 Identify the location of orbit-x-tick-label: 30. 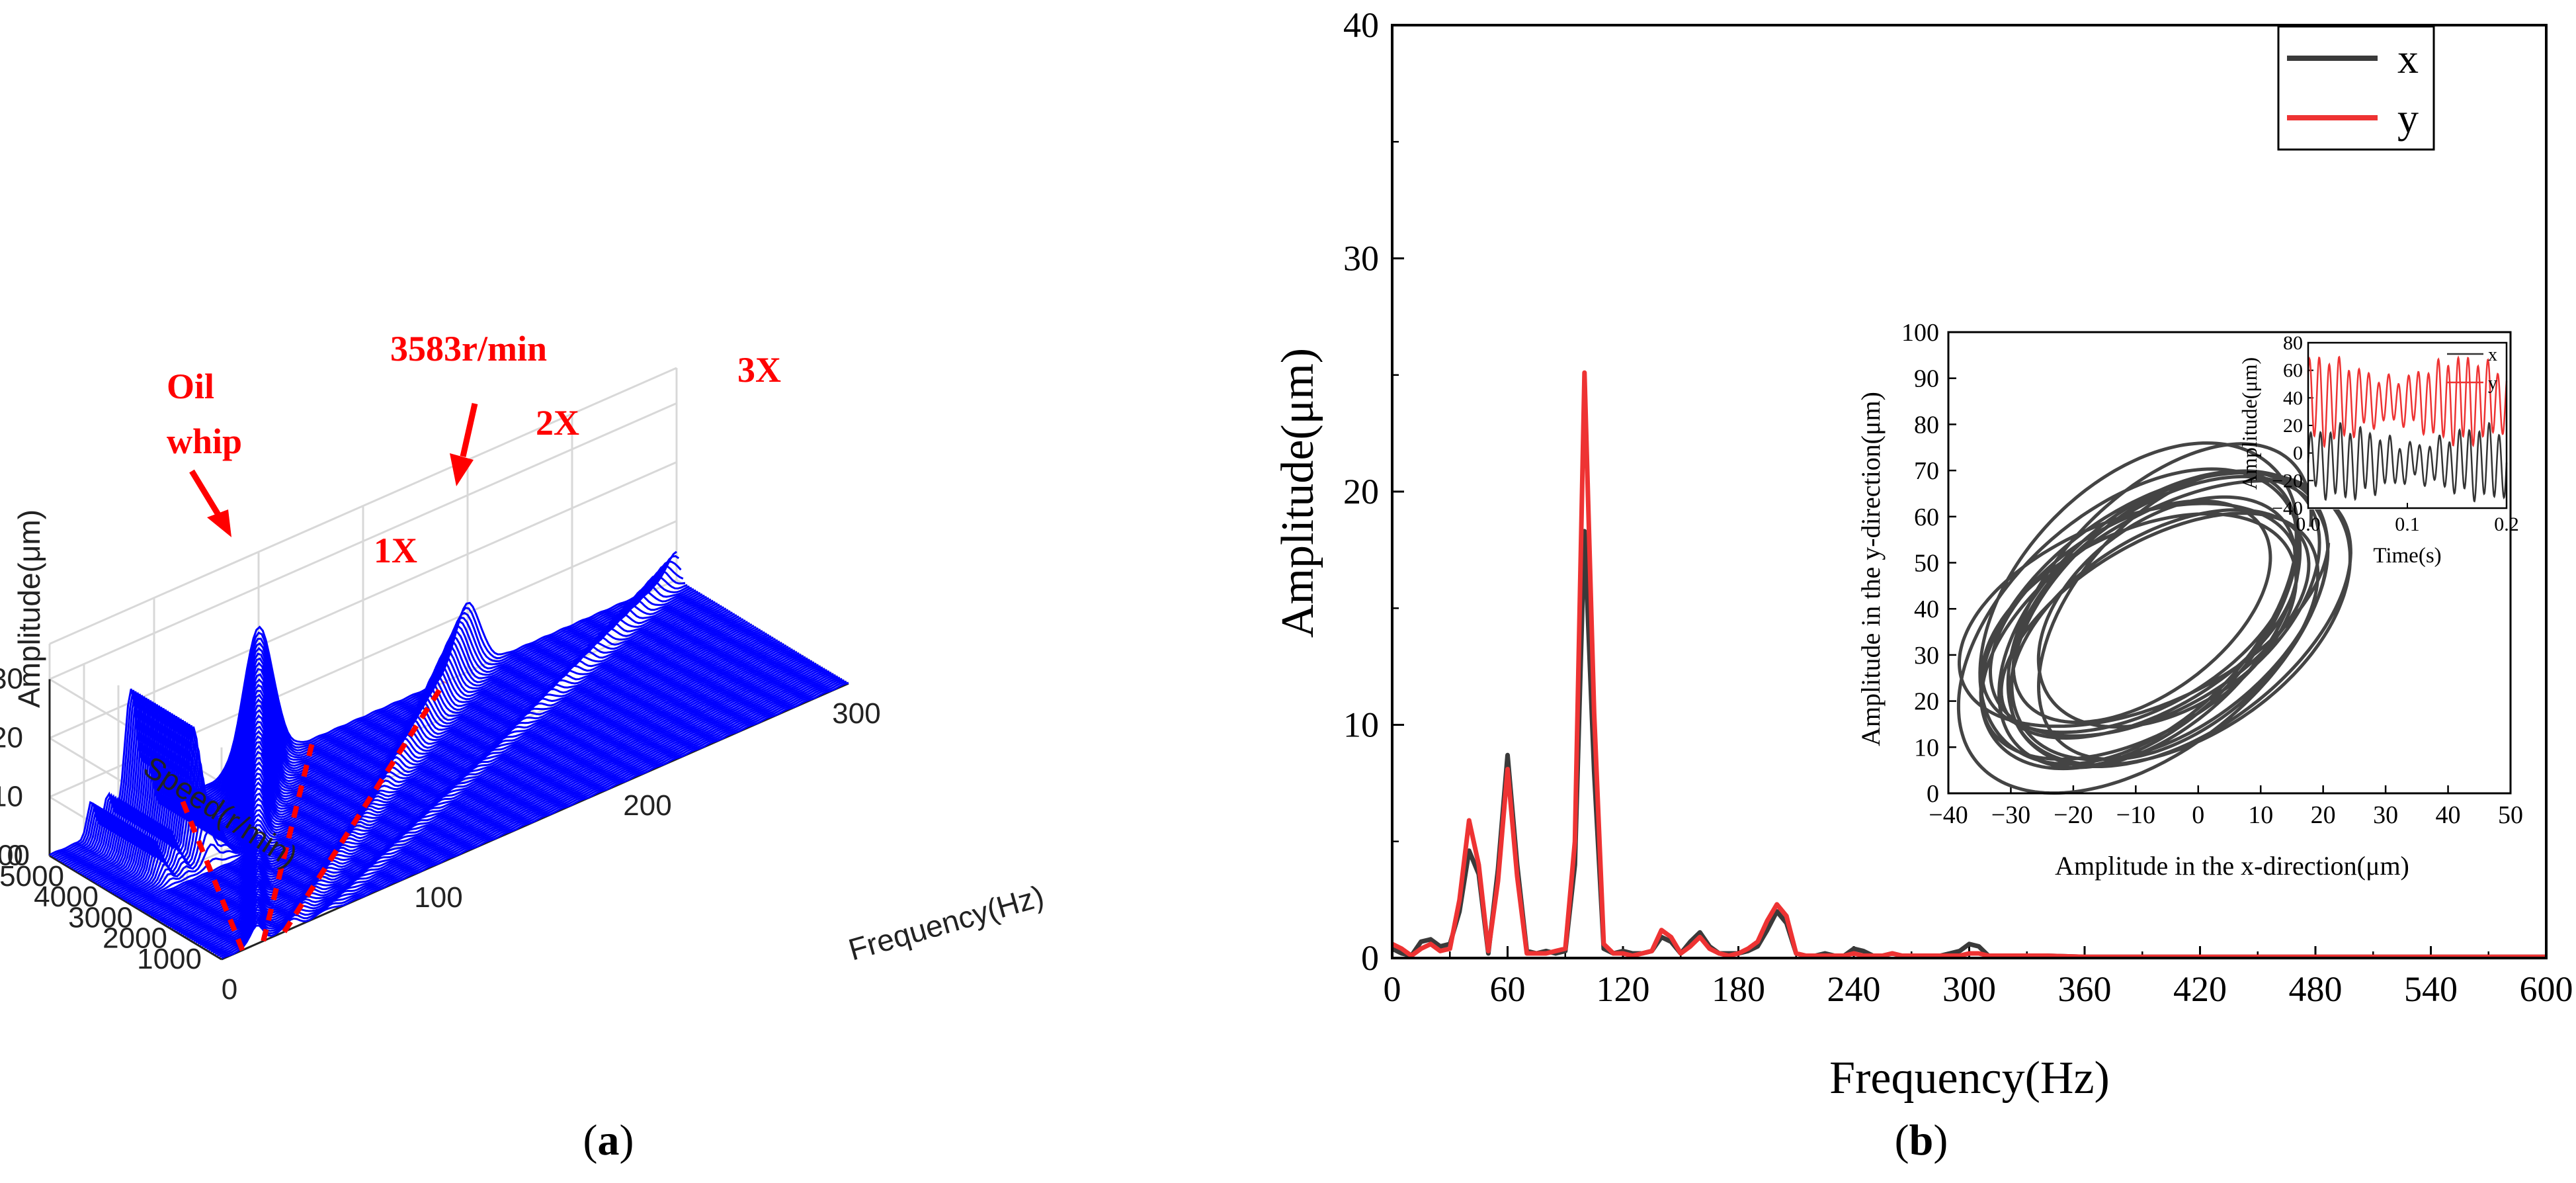
(2385, 815).